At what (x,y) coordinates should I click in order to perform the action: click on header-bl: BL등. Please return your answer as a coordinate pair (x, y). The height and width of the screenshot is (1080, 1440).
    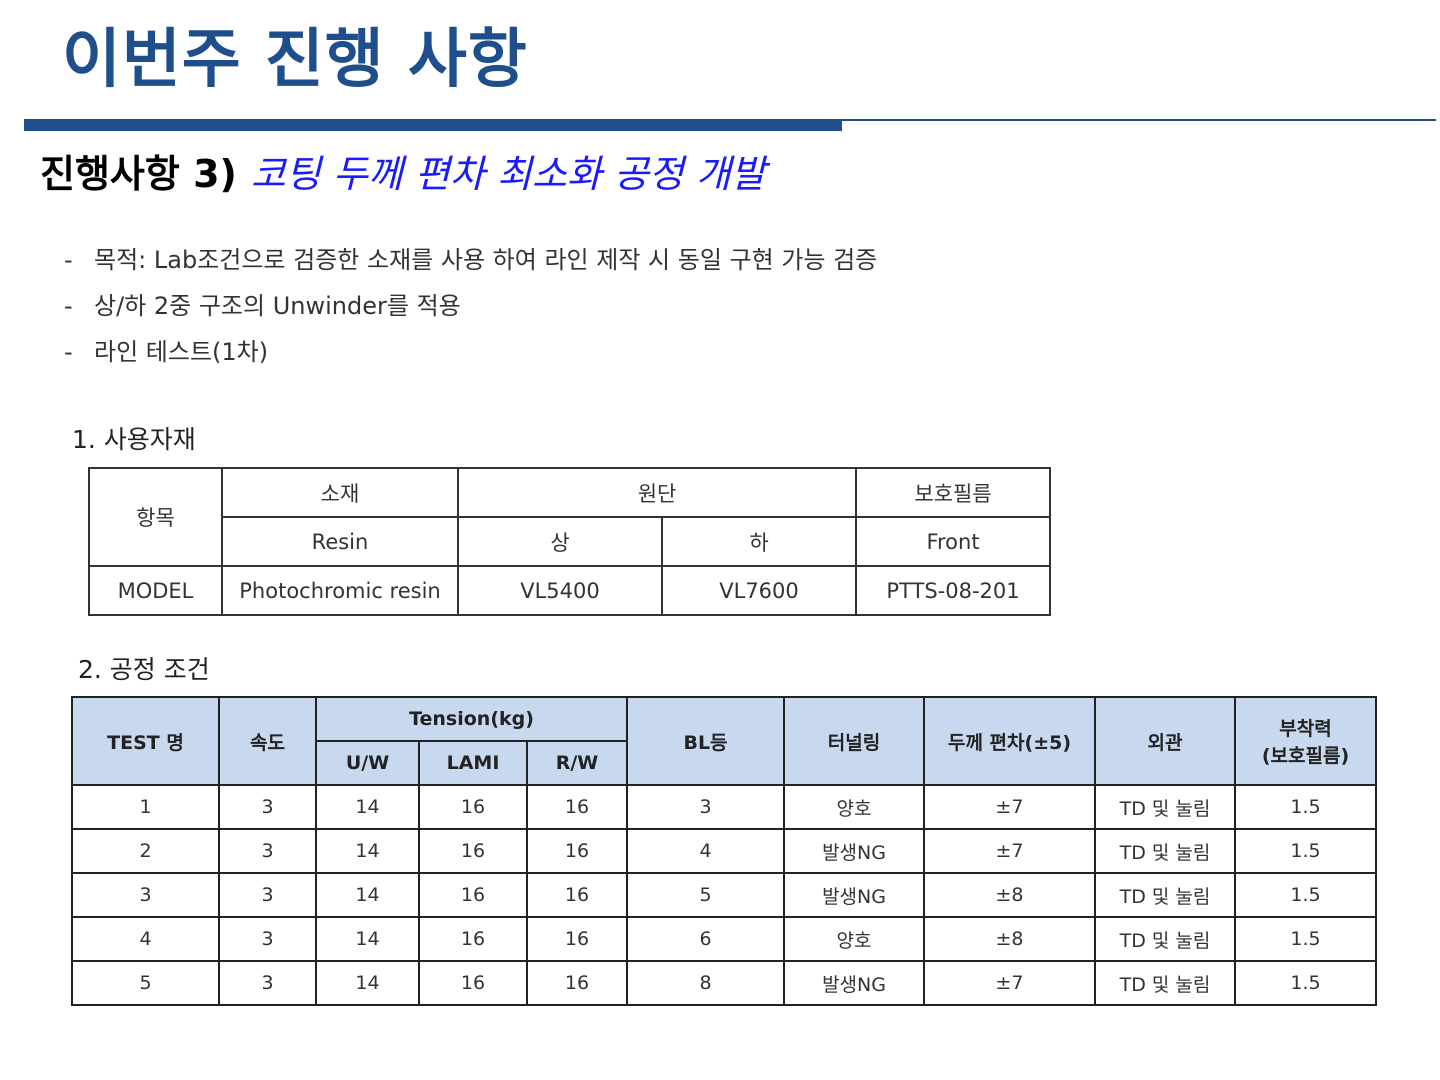
    Looking at the image, I should click on (706, 741).